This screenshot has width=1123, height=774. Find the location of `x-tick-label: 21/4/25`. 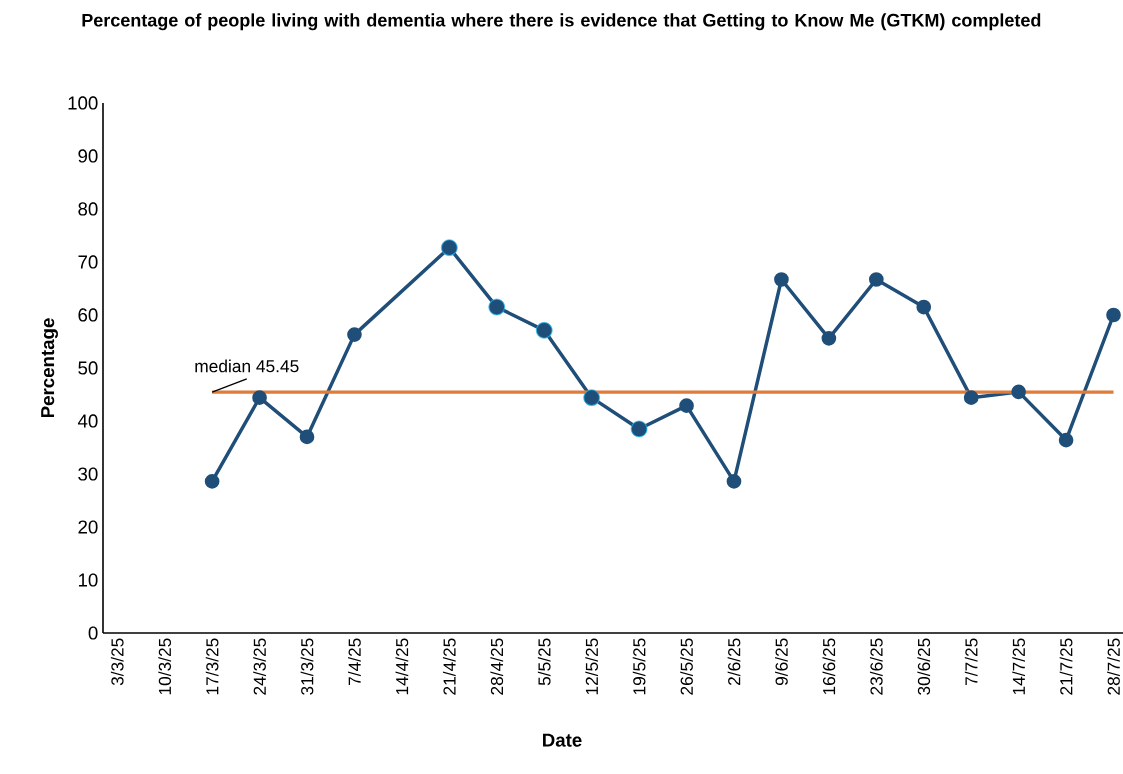

x-tick-label: 21/4/25 is located at coordinates (449, 666).